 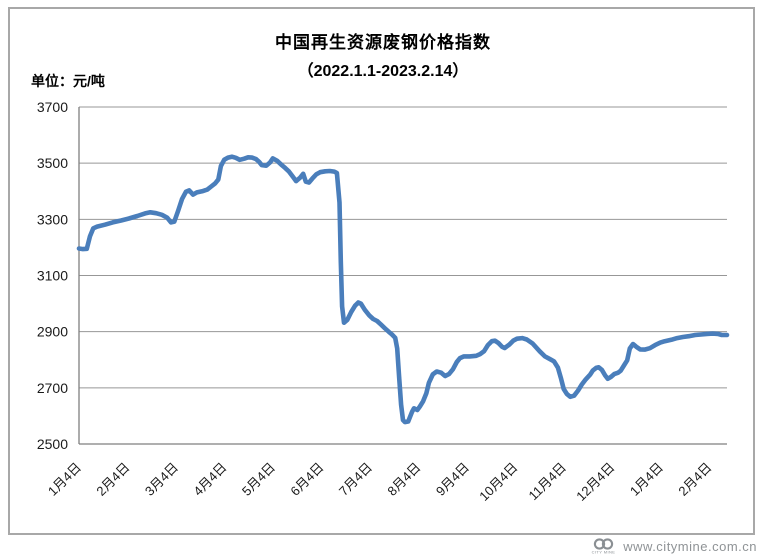 What do you see at coordinates (209, 479) in the screenshot?
I see `x-tick-label: 4月4日` at bounding box center [209, 479].